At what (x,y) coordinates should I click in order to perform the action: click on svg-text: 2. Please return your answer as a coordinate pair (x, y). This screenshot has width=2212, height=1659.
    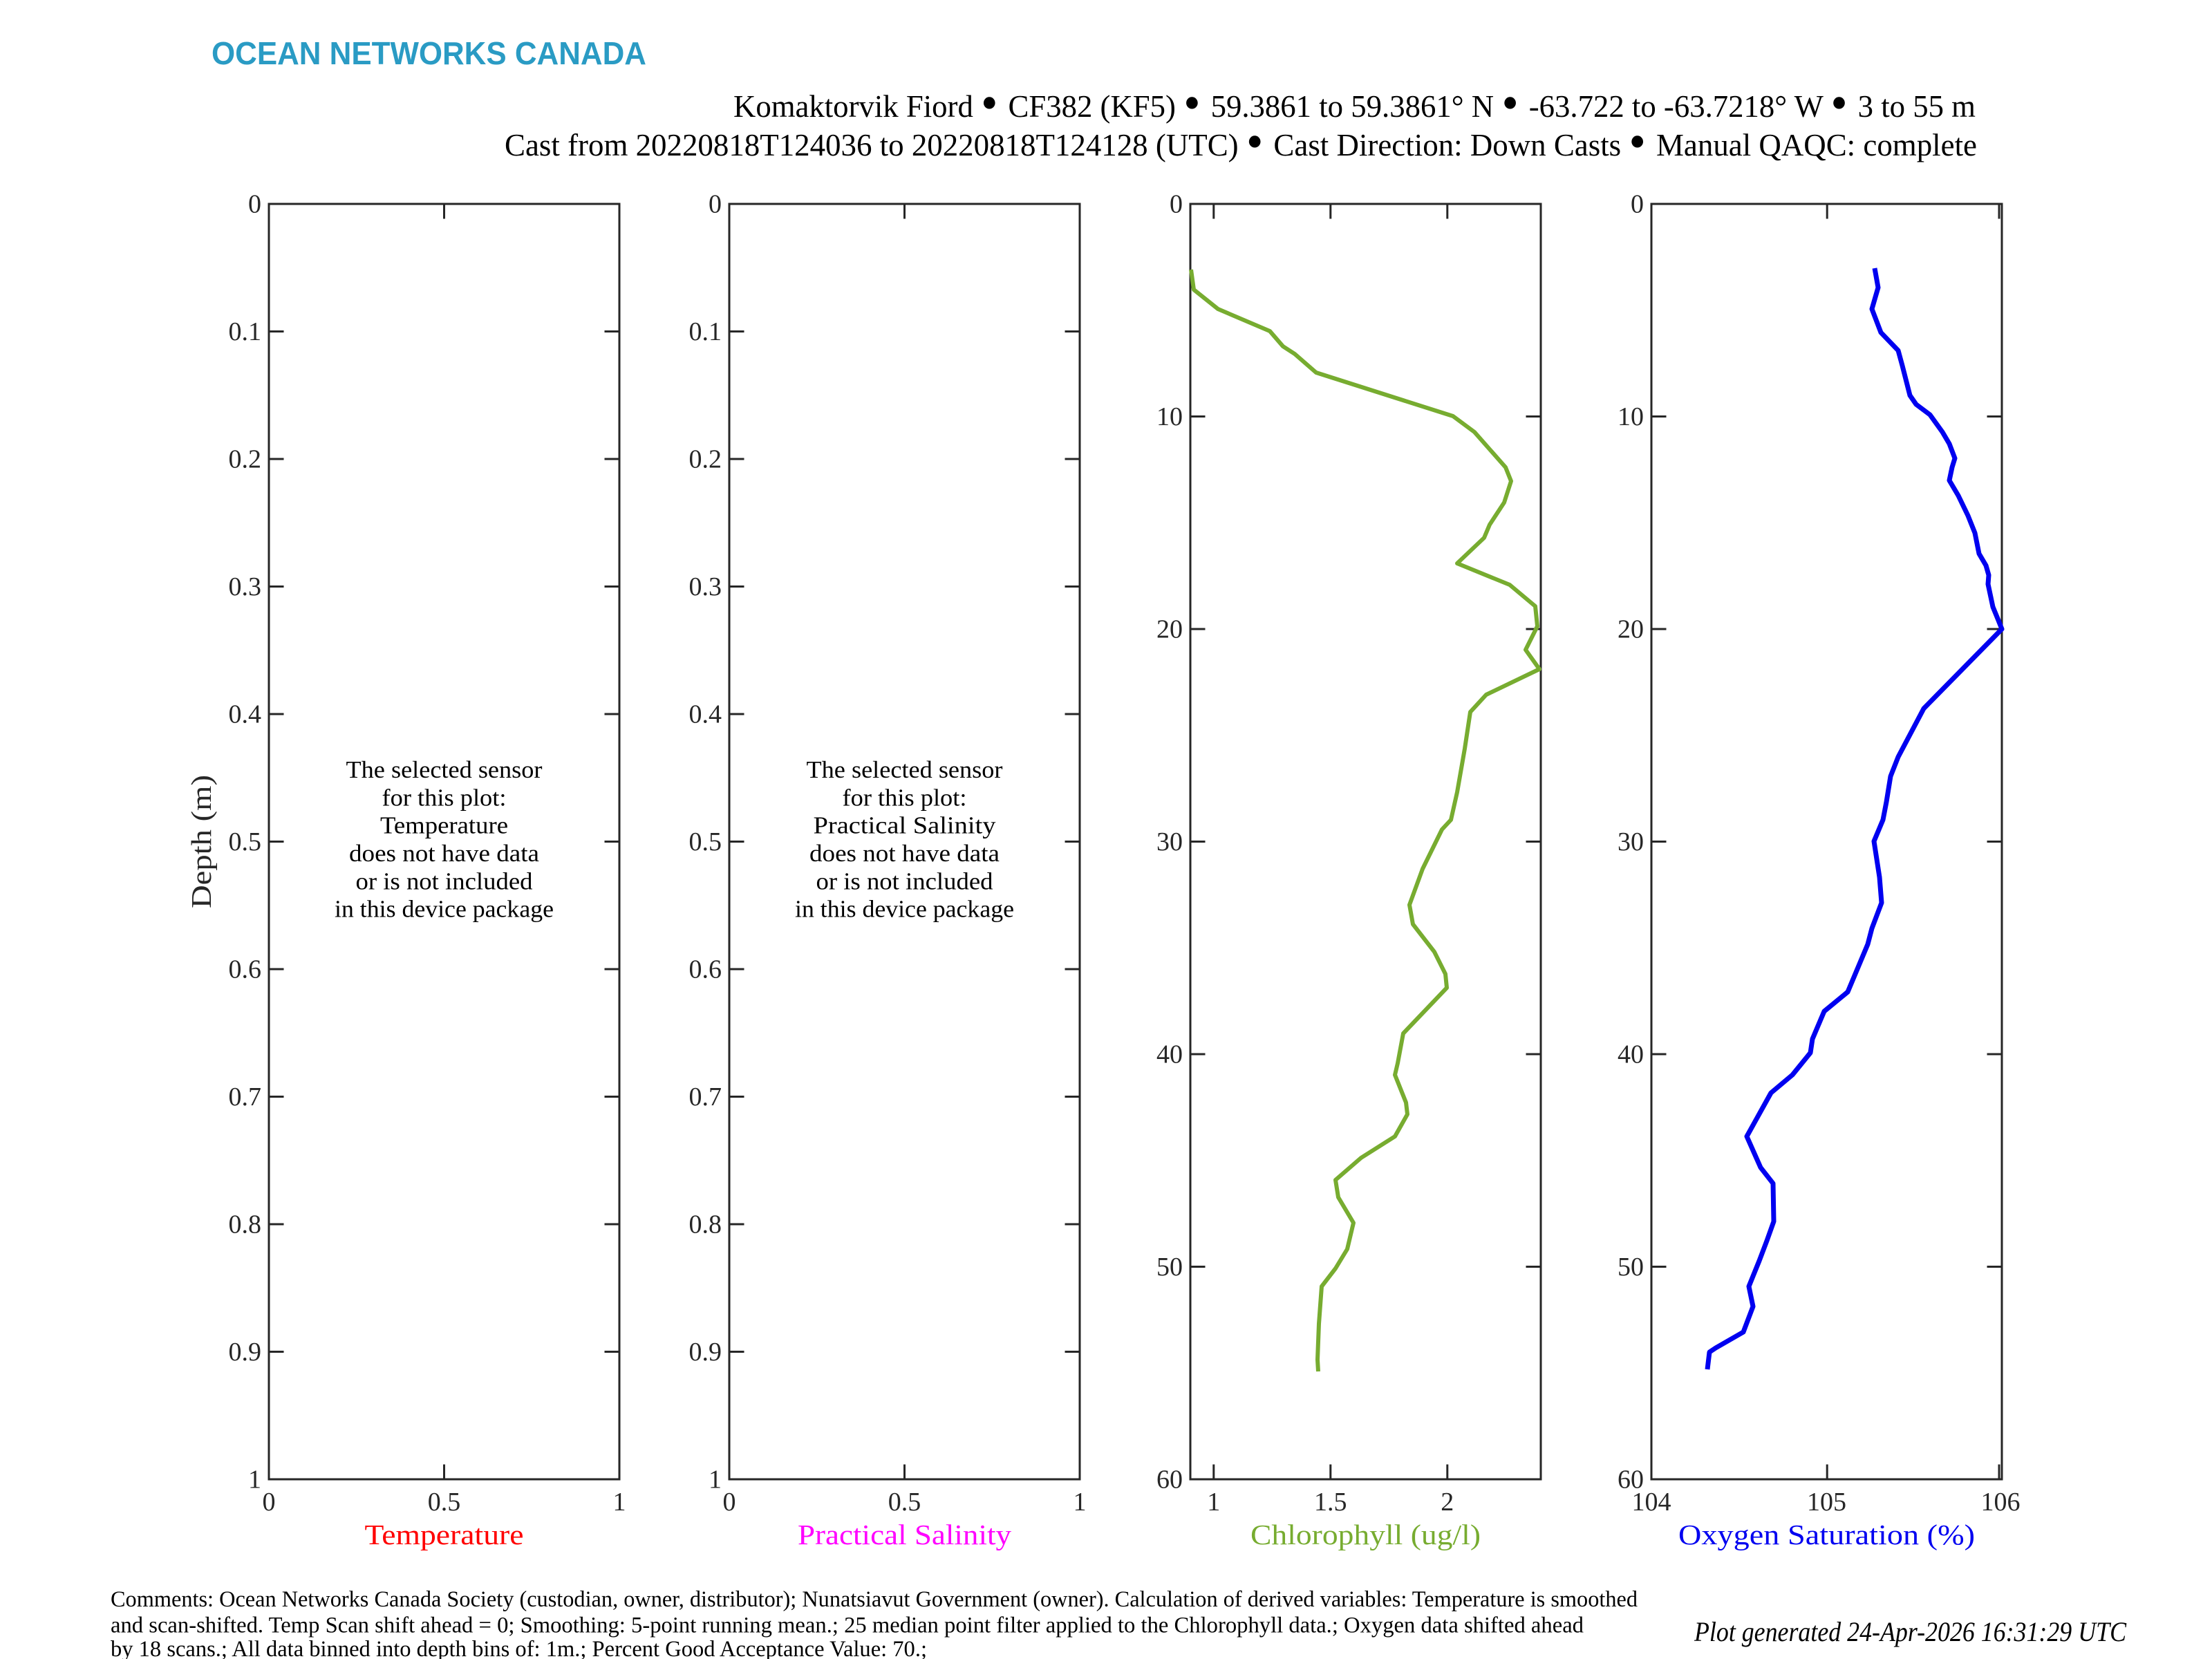
    Looking at the image, I should click on (1447, 1502).